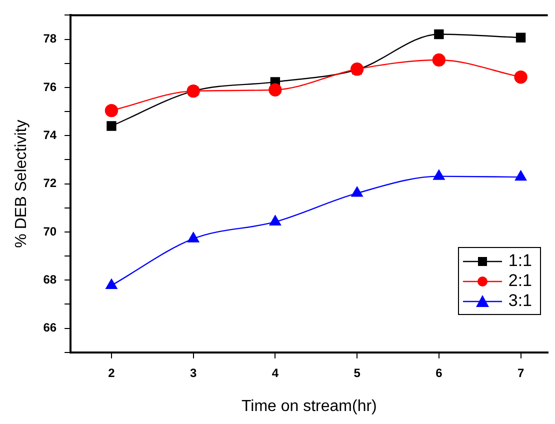 The width and height of the screenshot is (555, 424). I want to click on y-tick-label: 76, so click(50, 87).